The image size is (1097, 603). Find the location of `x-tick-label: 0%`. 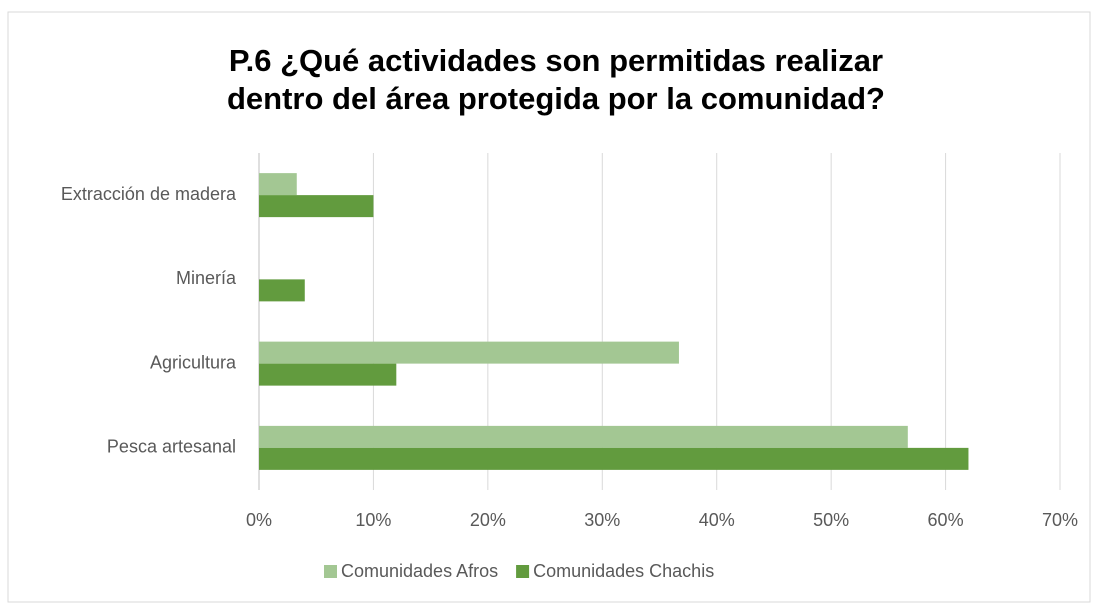

x-tick-label: 0% is located at coordinates (259, 520).